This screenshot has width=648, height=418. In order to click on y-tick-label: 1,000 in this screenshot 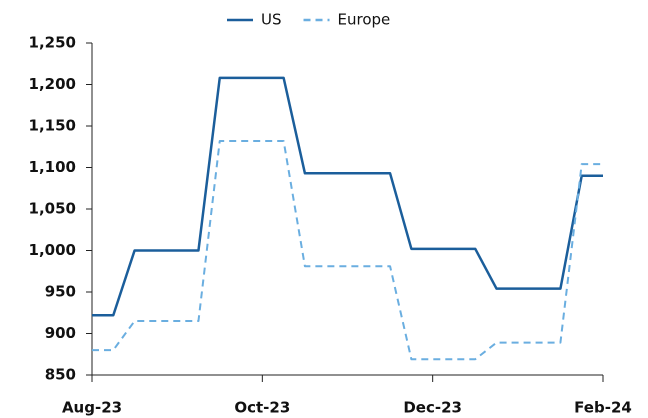, I will do `click(52, 250)`.